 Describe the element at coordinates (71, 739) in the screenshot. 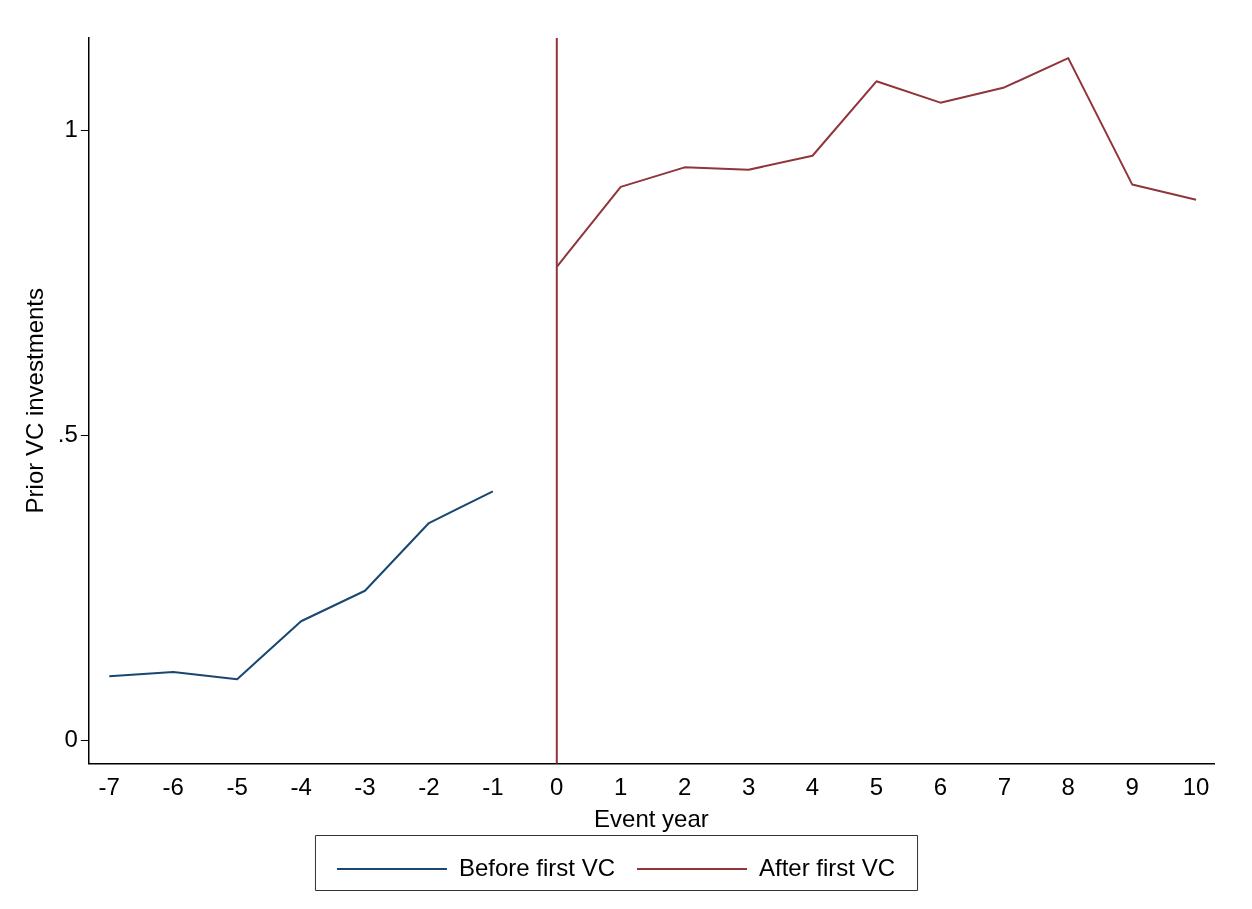

I see `y-tick-label: 0` at that location.